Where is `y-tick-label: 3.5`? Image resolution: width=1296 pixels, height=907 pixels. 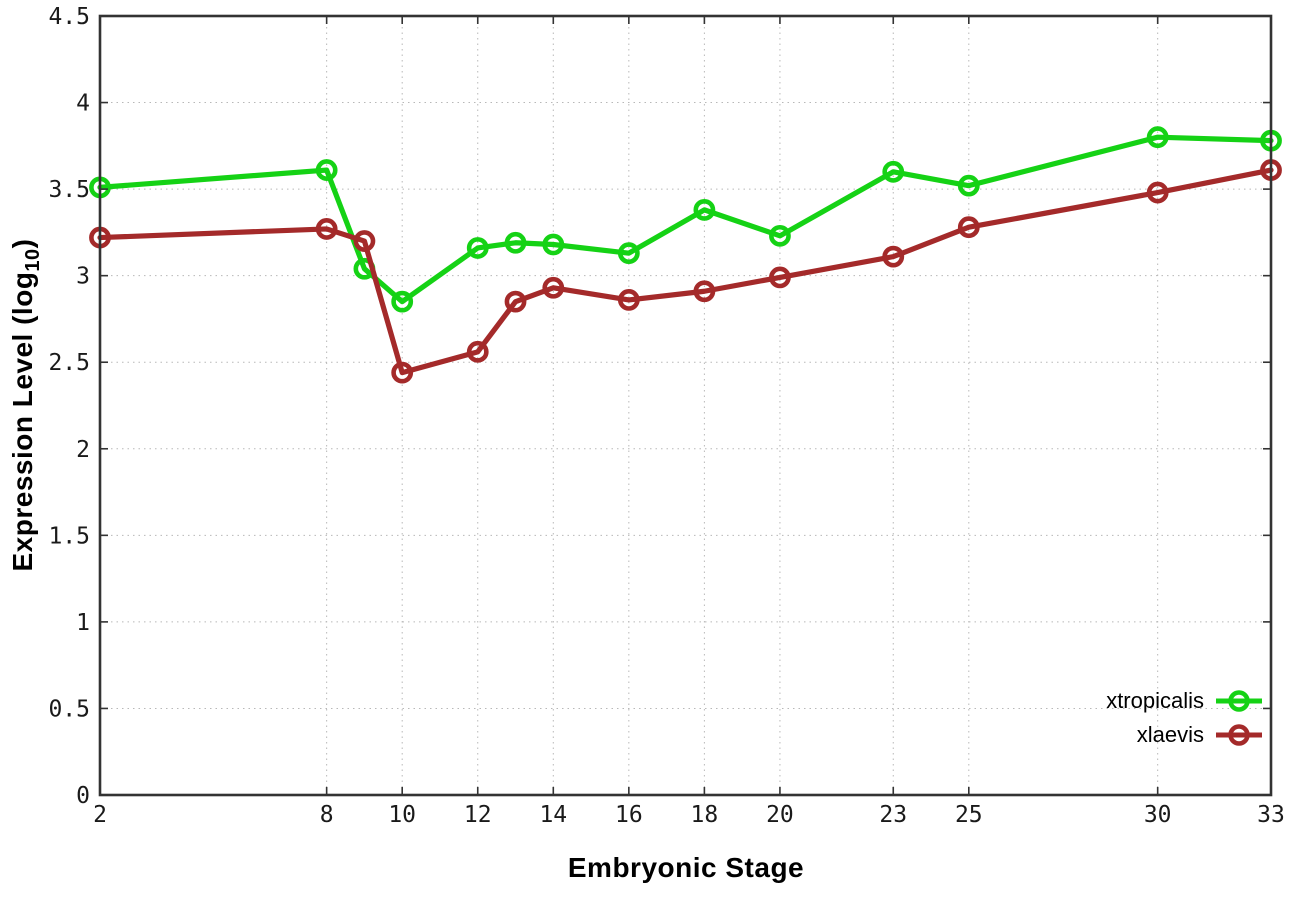
y-tick-label: 3.5 is located at coordinates (69, 190).